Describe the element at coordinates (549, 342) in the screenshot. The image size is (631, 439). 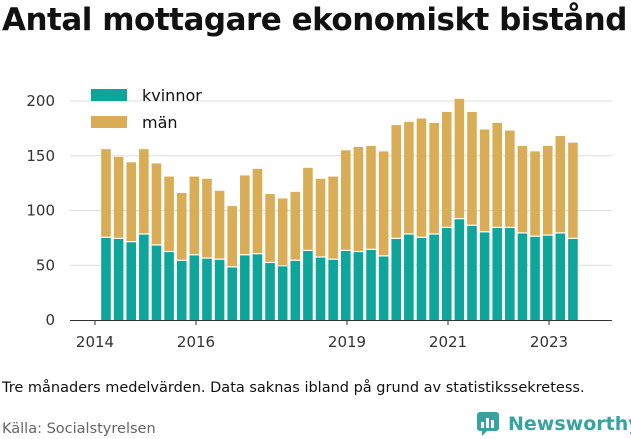
I see `x-tick-label: 2023` at that location.